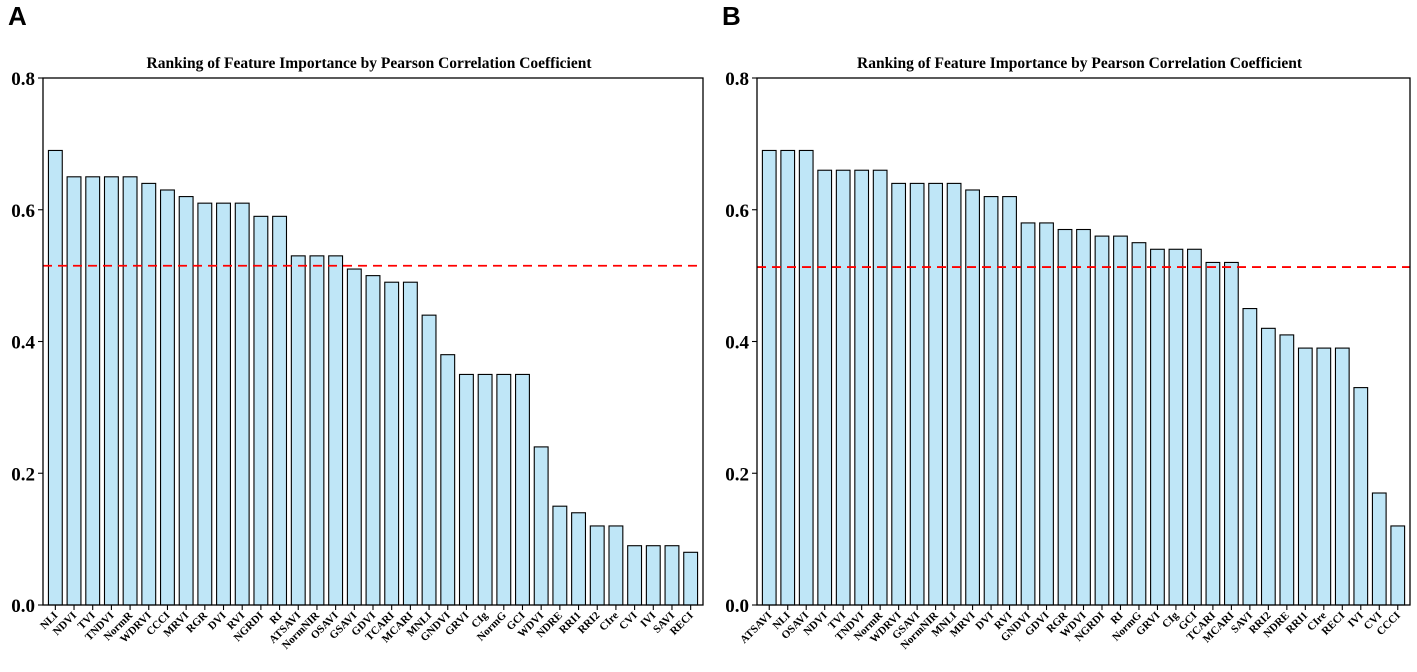 This screenshot has height=672, width=1417. I want to click on panel-label-a: A, so click(17, 16).